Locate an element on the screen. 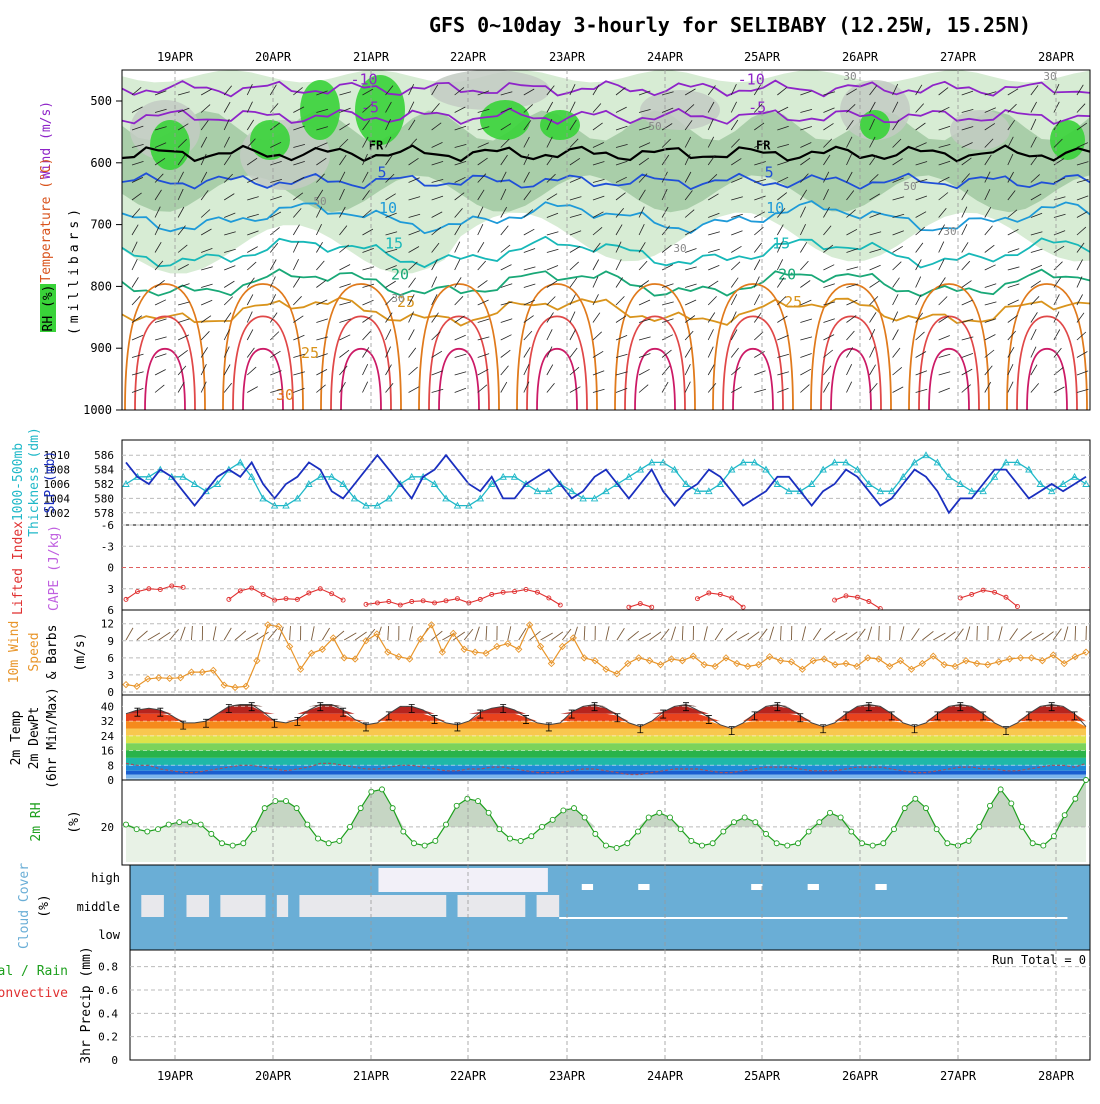 The height and width of the screenshot is (1104, 1100). thickness-tick-label: 582 is located at coordinates (104, 484).